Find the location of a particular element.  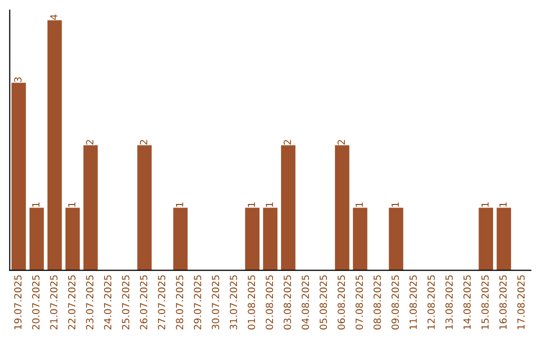

x-tick-label: 09.08.2025 is located at coordinates (395, 302).